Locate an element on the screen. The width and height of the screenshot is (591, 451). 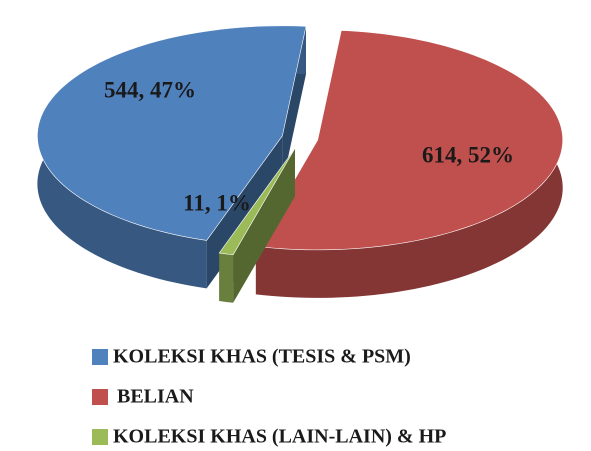
data-label: 11, 1% is located at coordinates (217, 202).